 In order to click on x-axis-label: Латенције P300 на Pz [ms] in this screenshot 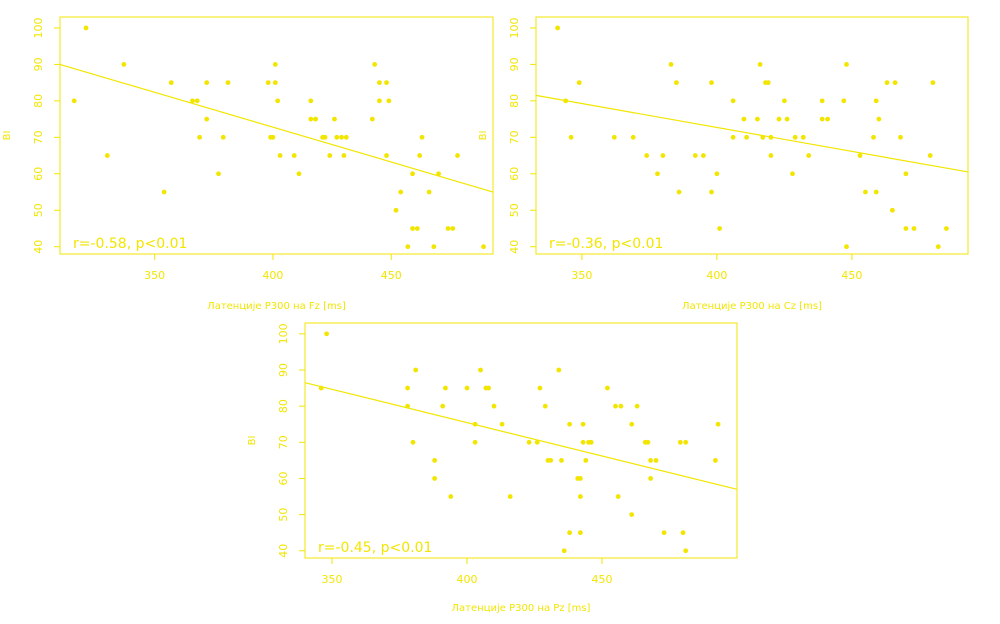, I will do `click(521, 608)`.